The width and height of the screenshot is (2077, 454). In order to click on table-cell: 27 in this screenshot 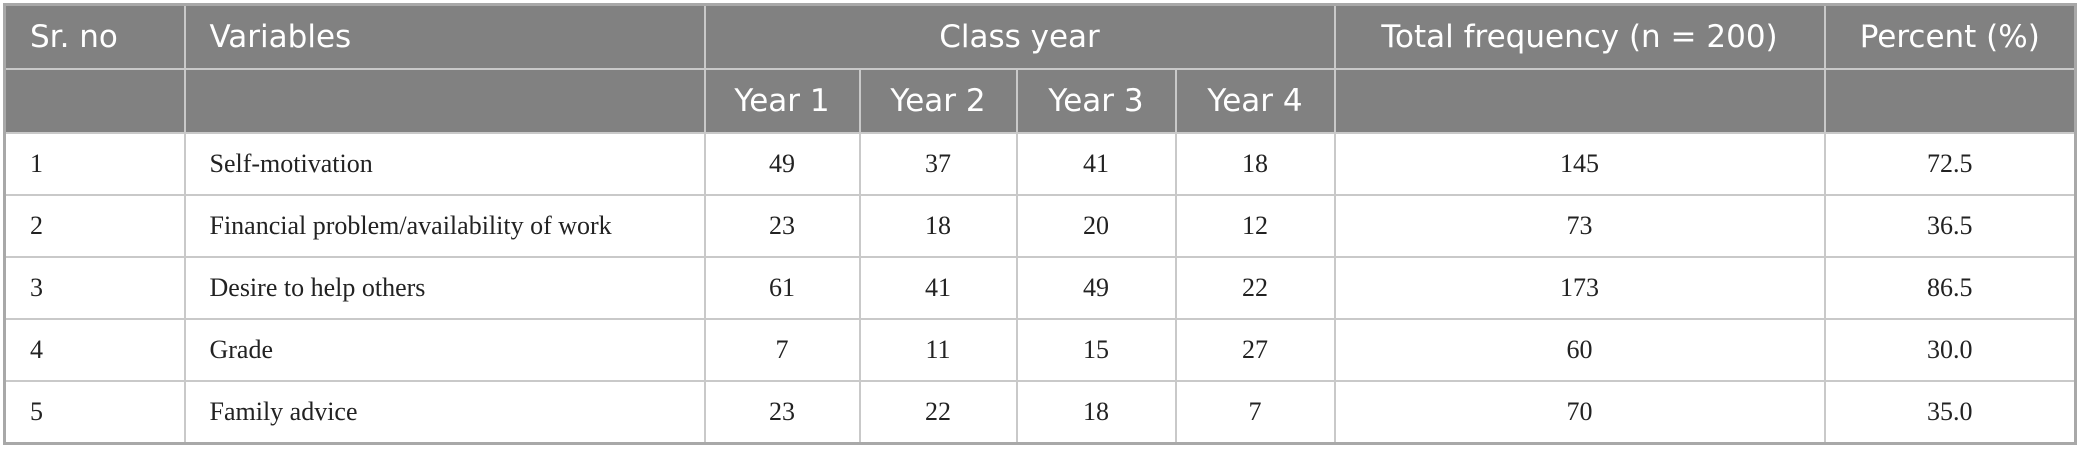, I will do `click(1255, 350)`.